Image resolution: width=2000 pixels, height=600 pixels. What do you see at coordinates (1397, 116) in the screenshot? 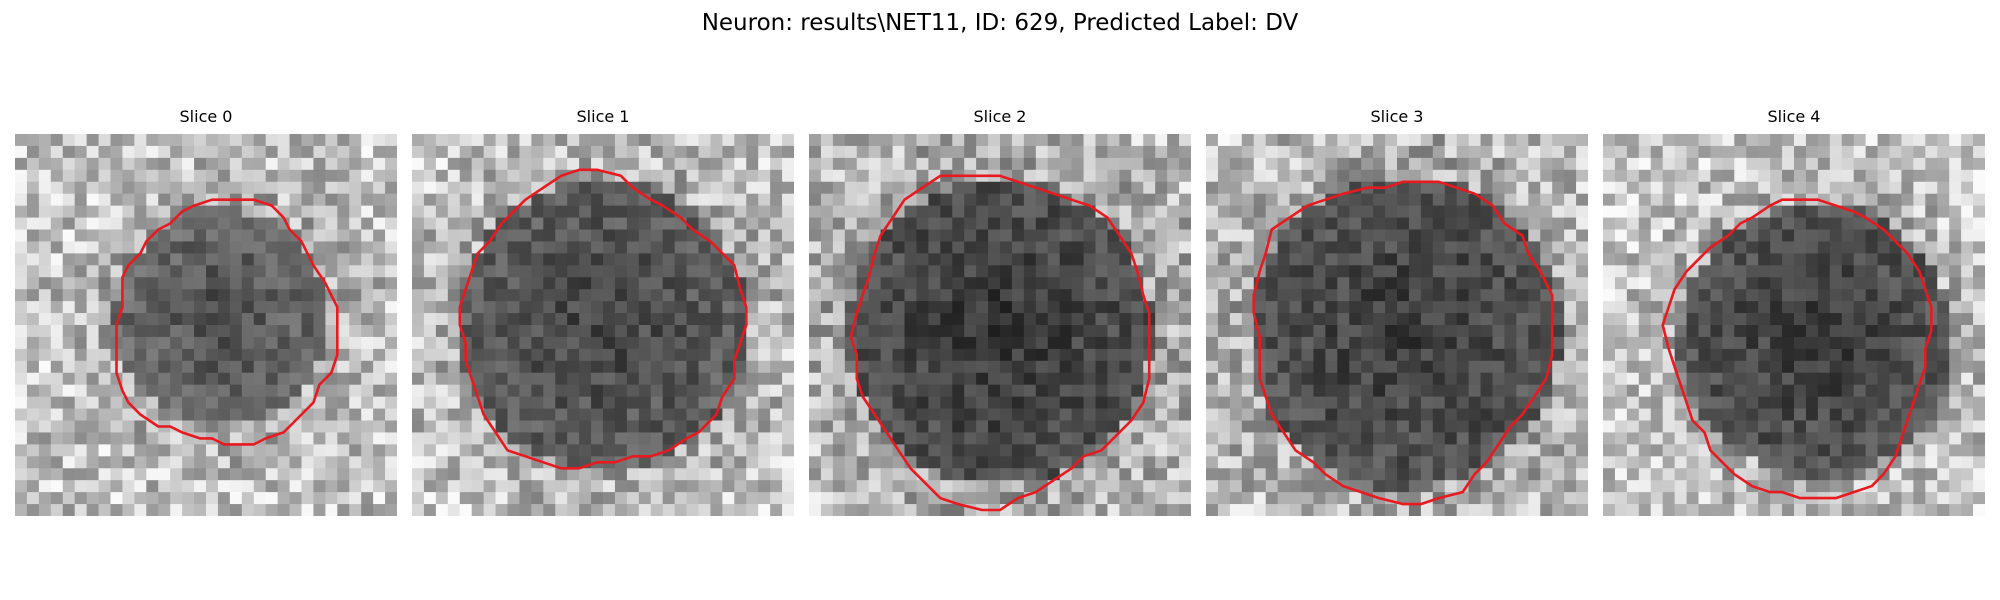
I see `slice-title: Slice 3` at bounding box center [1397, 116].